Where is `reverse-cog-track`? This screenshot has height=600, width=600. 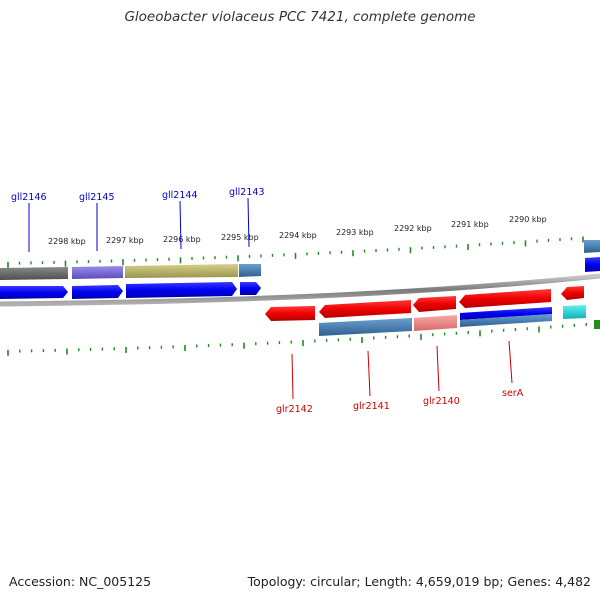
reverse-cog-track is located at coordinates (459, 320).